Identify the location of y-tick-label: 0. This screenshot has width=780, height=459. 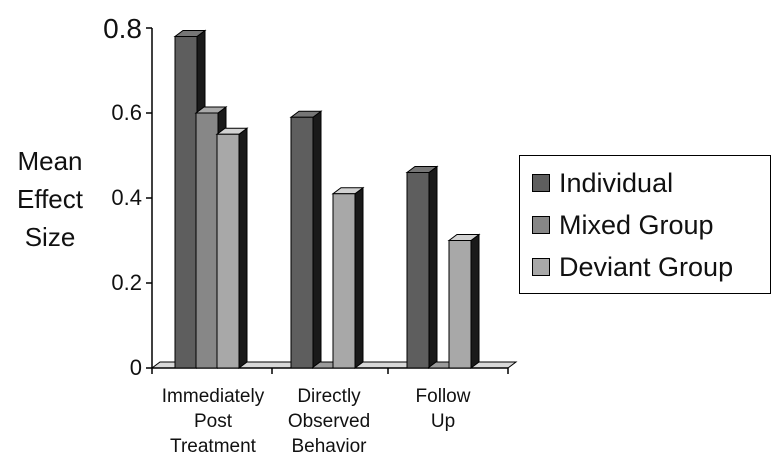
(136, 367).